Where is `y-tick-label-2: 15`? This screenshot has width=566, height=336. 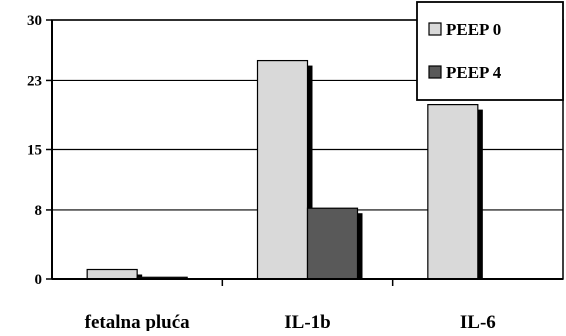
y-tick-label-2: 15 is located at coordinates (34, 151).